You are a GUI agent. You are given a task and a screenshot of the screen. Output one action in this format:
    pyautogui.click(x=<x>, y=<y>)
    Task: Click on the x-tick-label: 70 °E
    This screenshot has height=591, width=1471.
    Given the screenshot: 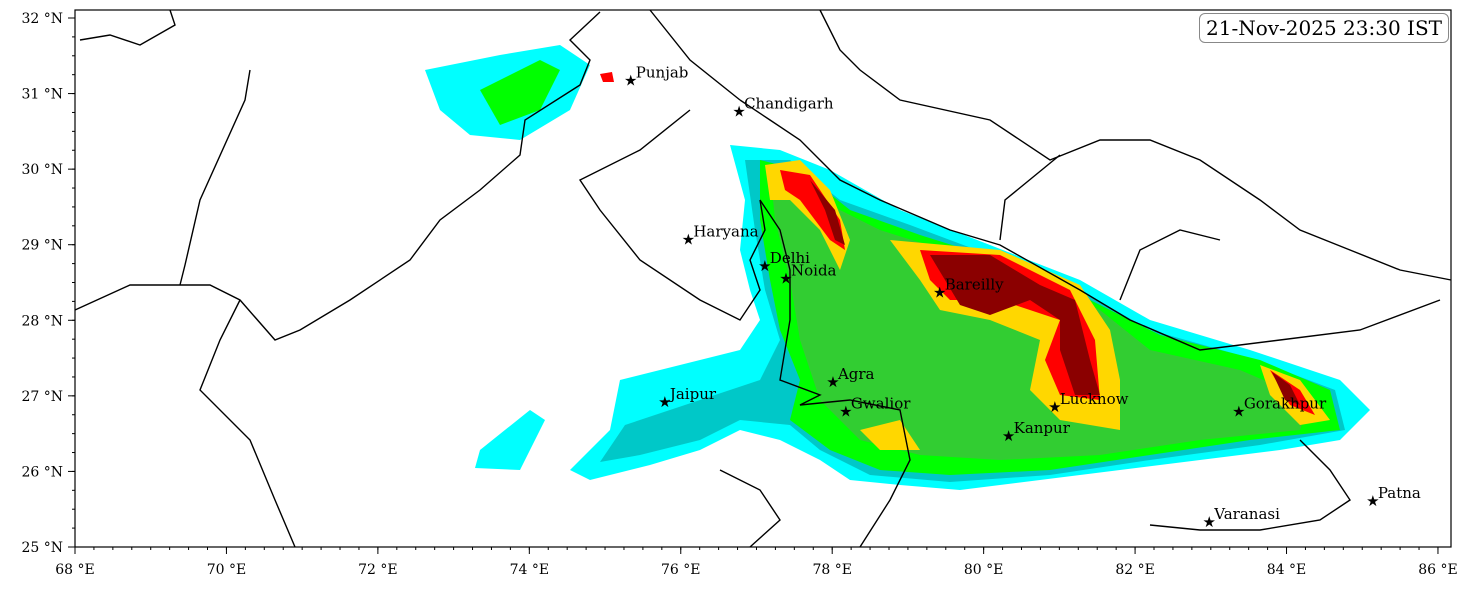 What is the action you would take?
    pyautogui.click(x=226, y=570)
    